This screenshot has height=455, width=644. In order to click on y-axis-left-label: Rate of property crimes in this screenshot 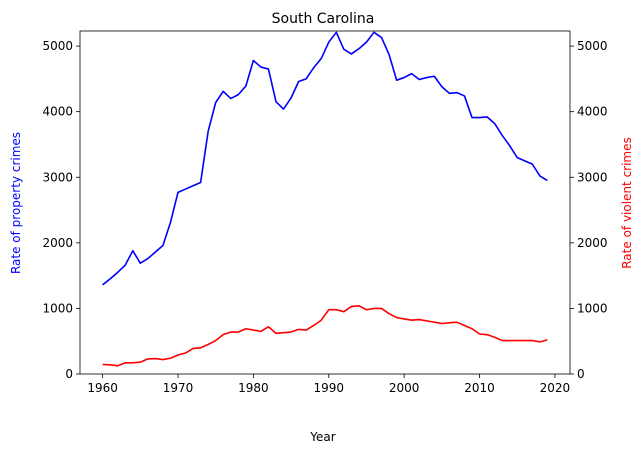, I will do `click(16, 203)`.